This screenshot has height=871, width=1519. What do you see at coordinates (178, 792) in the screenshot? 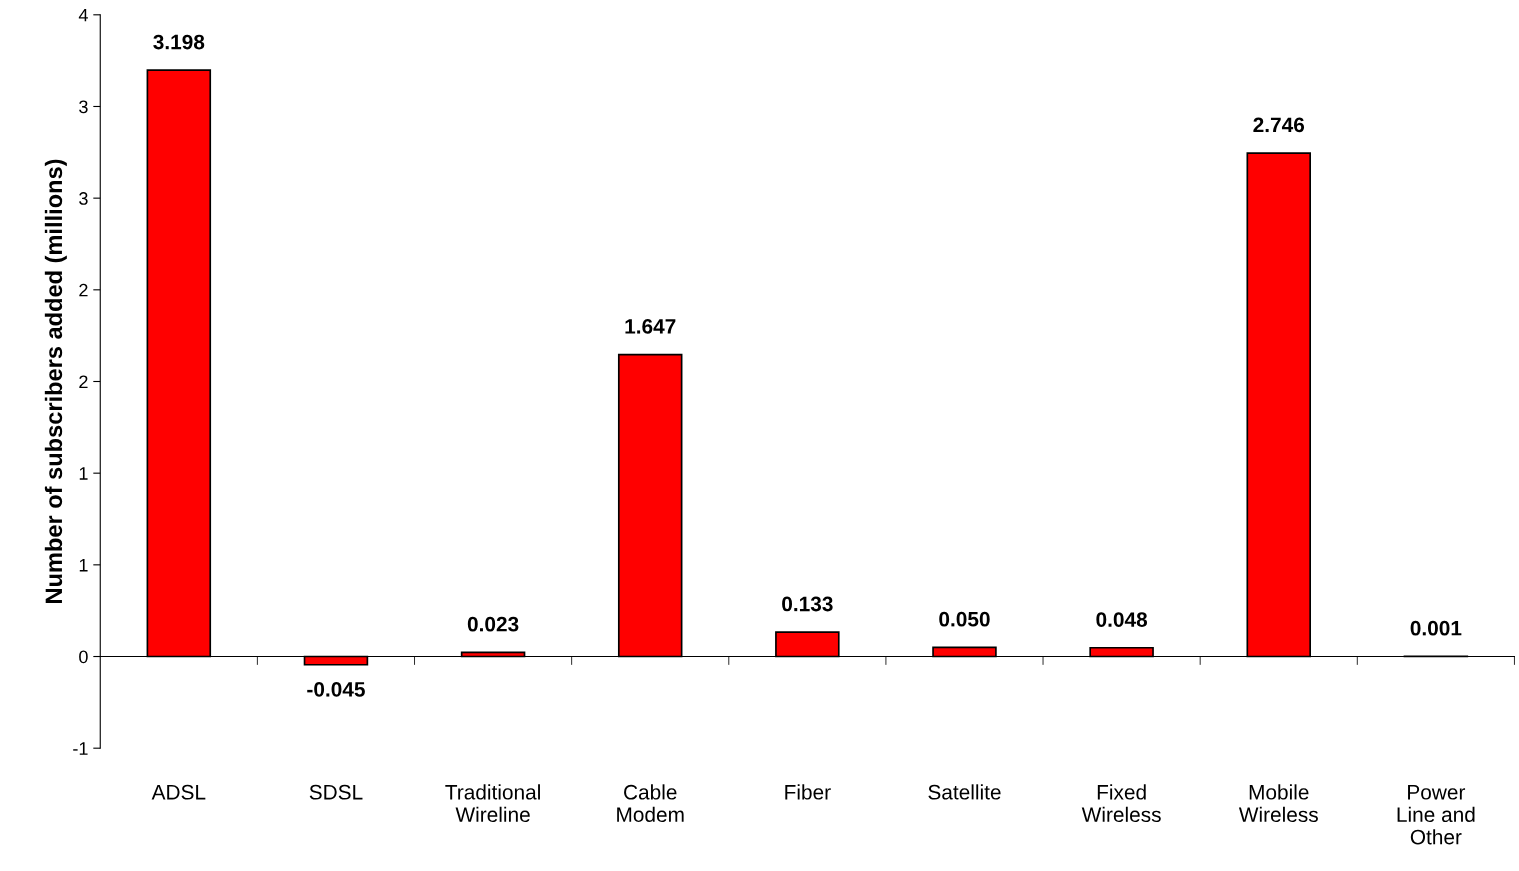
I see `x-tick-label: ADSL` at bounding box center [178, 792].